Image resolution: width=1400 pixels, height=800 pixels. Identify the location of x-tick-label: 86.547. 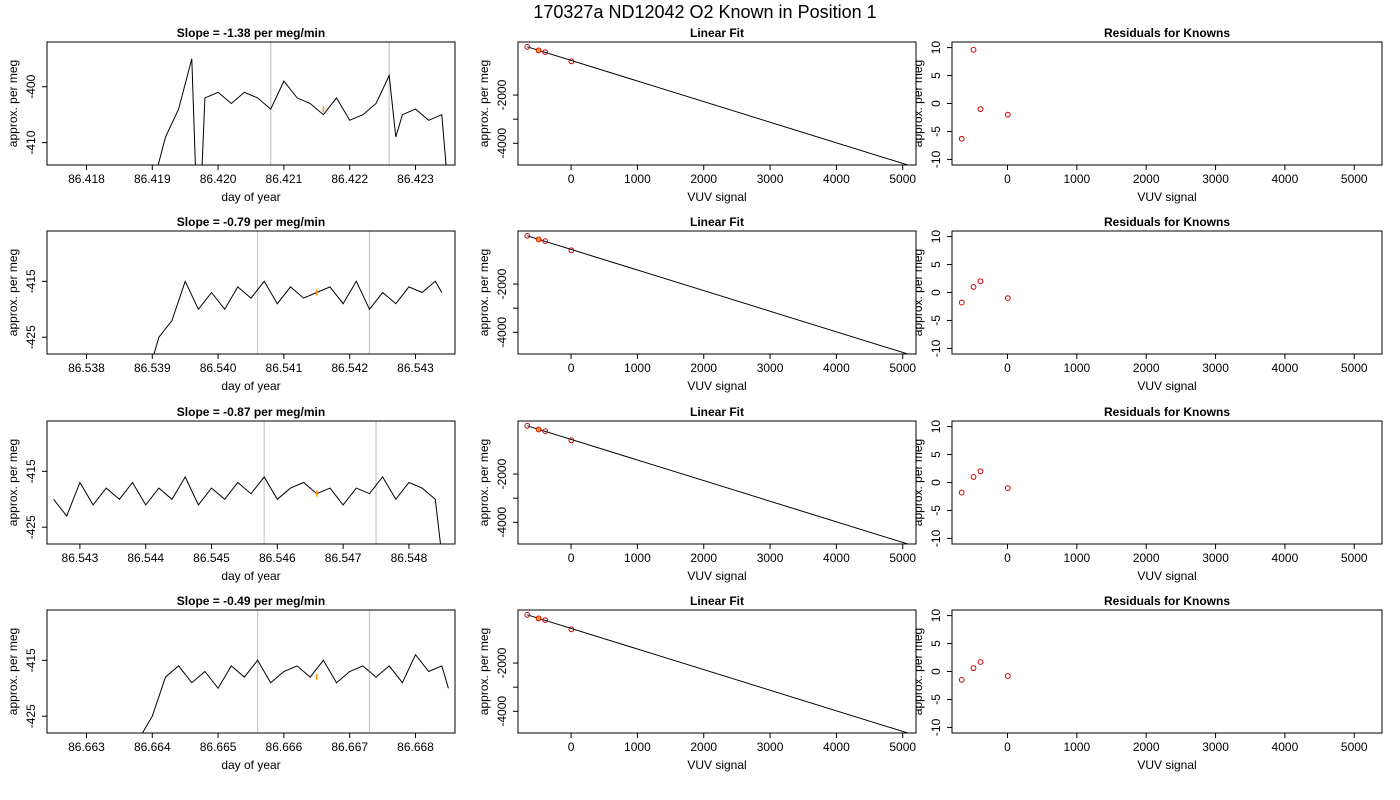
(343, 558).